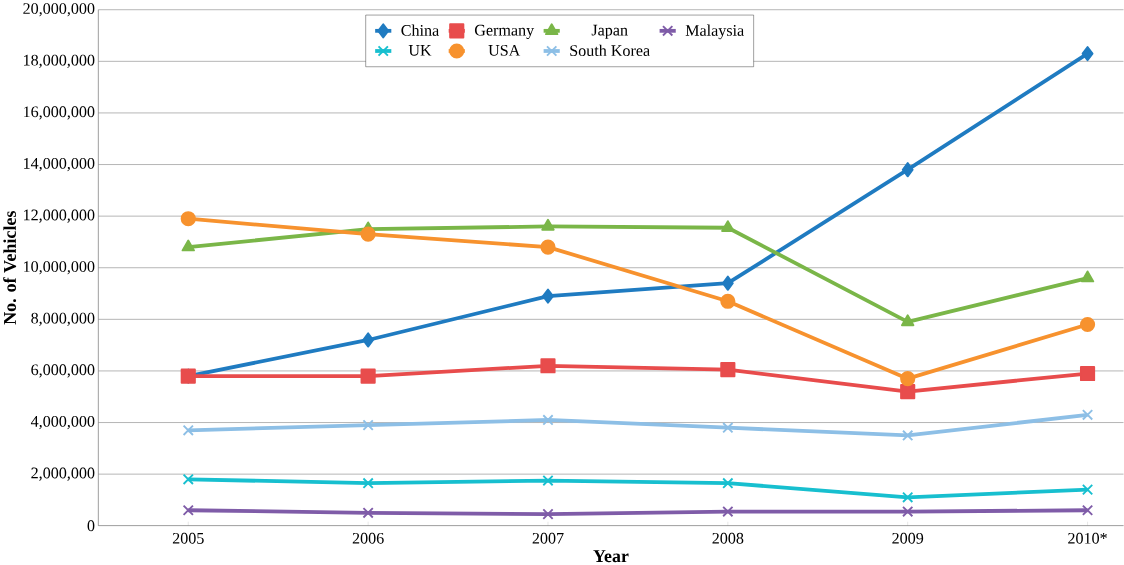 The width and height of the screenshot is (1124, 565). I want to click on legend-label: Germany, so click(504, 31).